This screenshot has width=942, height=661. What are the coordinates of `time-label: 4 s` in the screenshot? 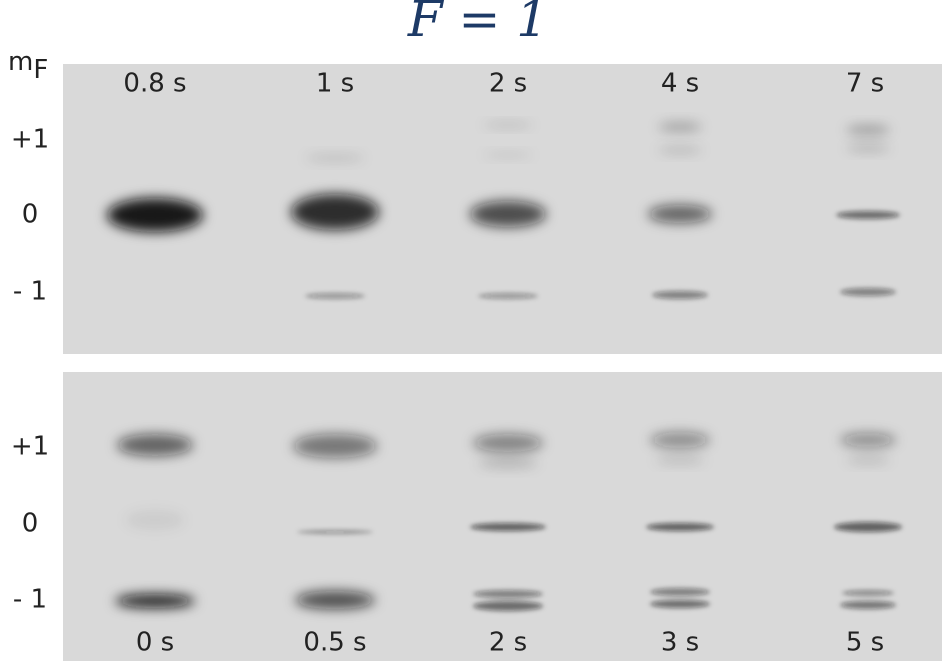 It's located at (680, 84).